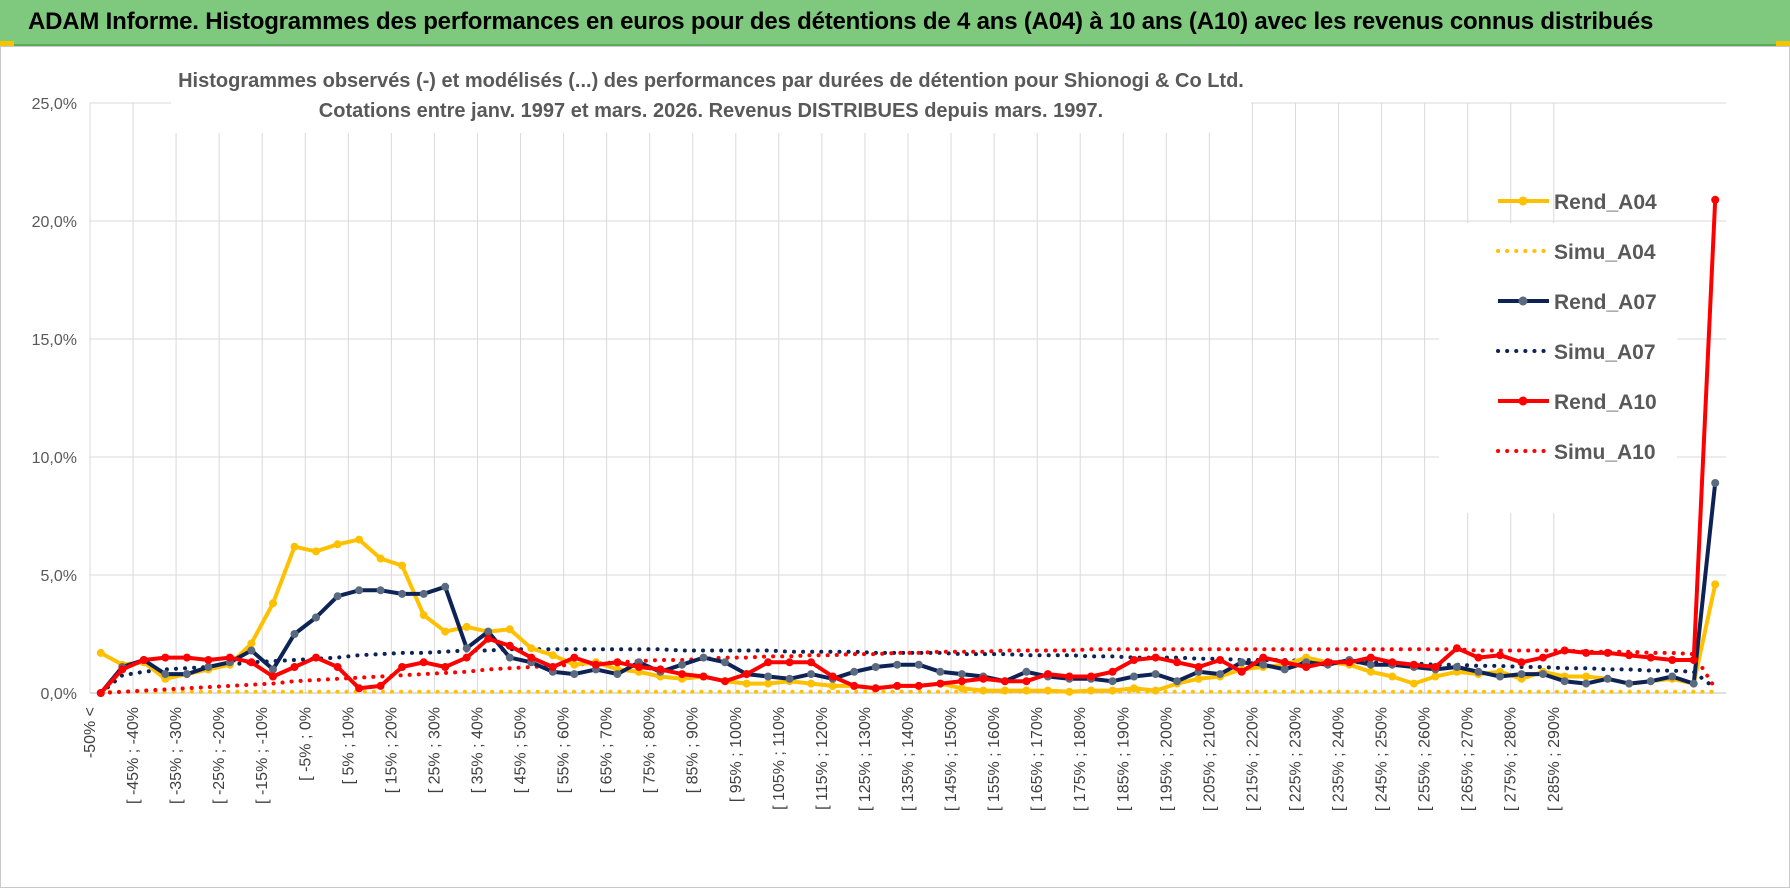 Image resolution: width=1790 pixels, height=888 pixels. I want to click on x-tick-label: [ 15% ; 20%, so click(391, 750).